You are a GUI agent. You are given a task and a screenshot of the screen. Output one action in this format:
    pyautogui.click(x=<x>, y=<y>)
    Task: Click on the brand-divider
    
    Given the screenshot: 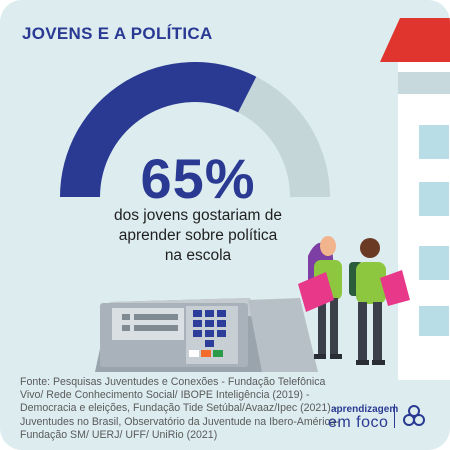 What is the action you would take?
    pyautogui.click(x=394, y=416)
    